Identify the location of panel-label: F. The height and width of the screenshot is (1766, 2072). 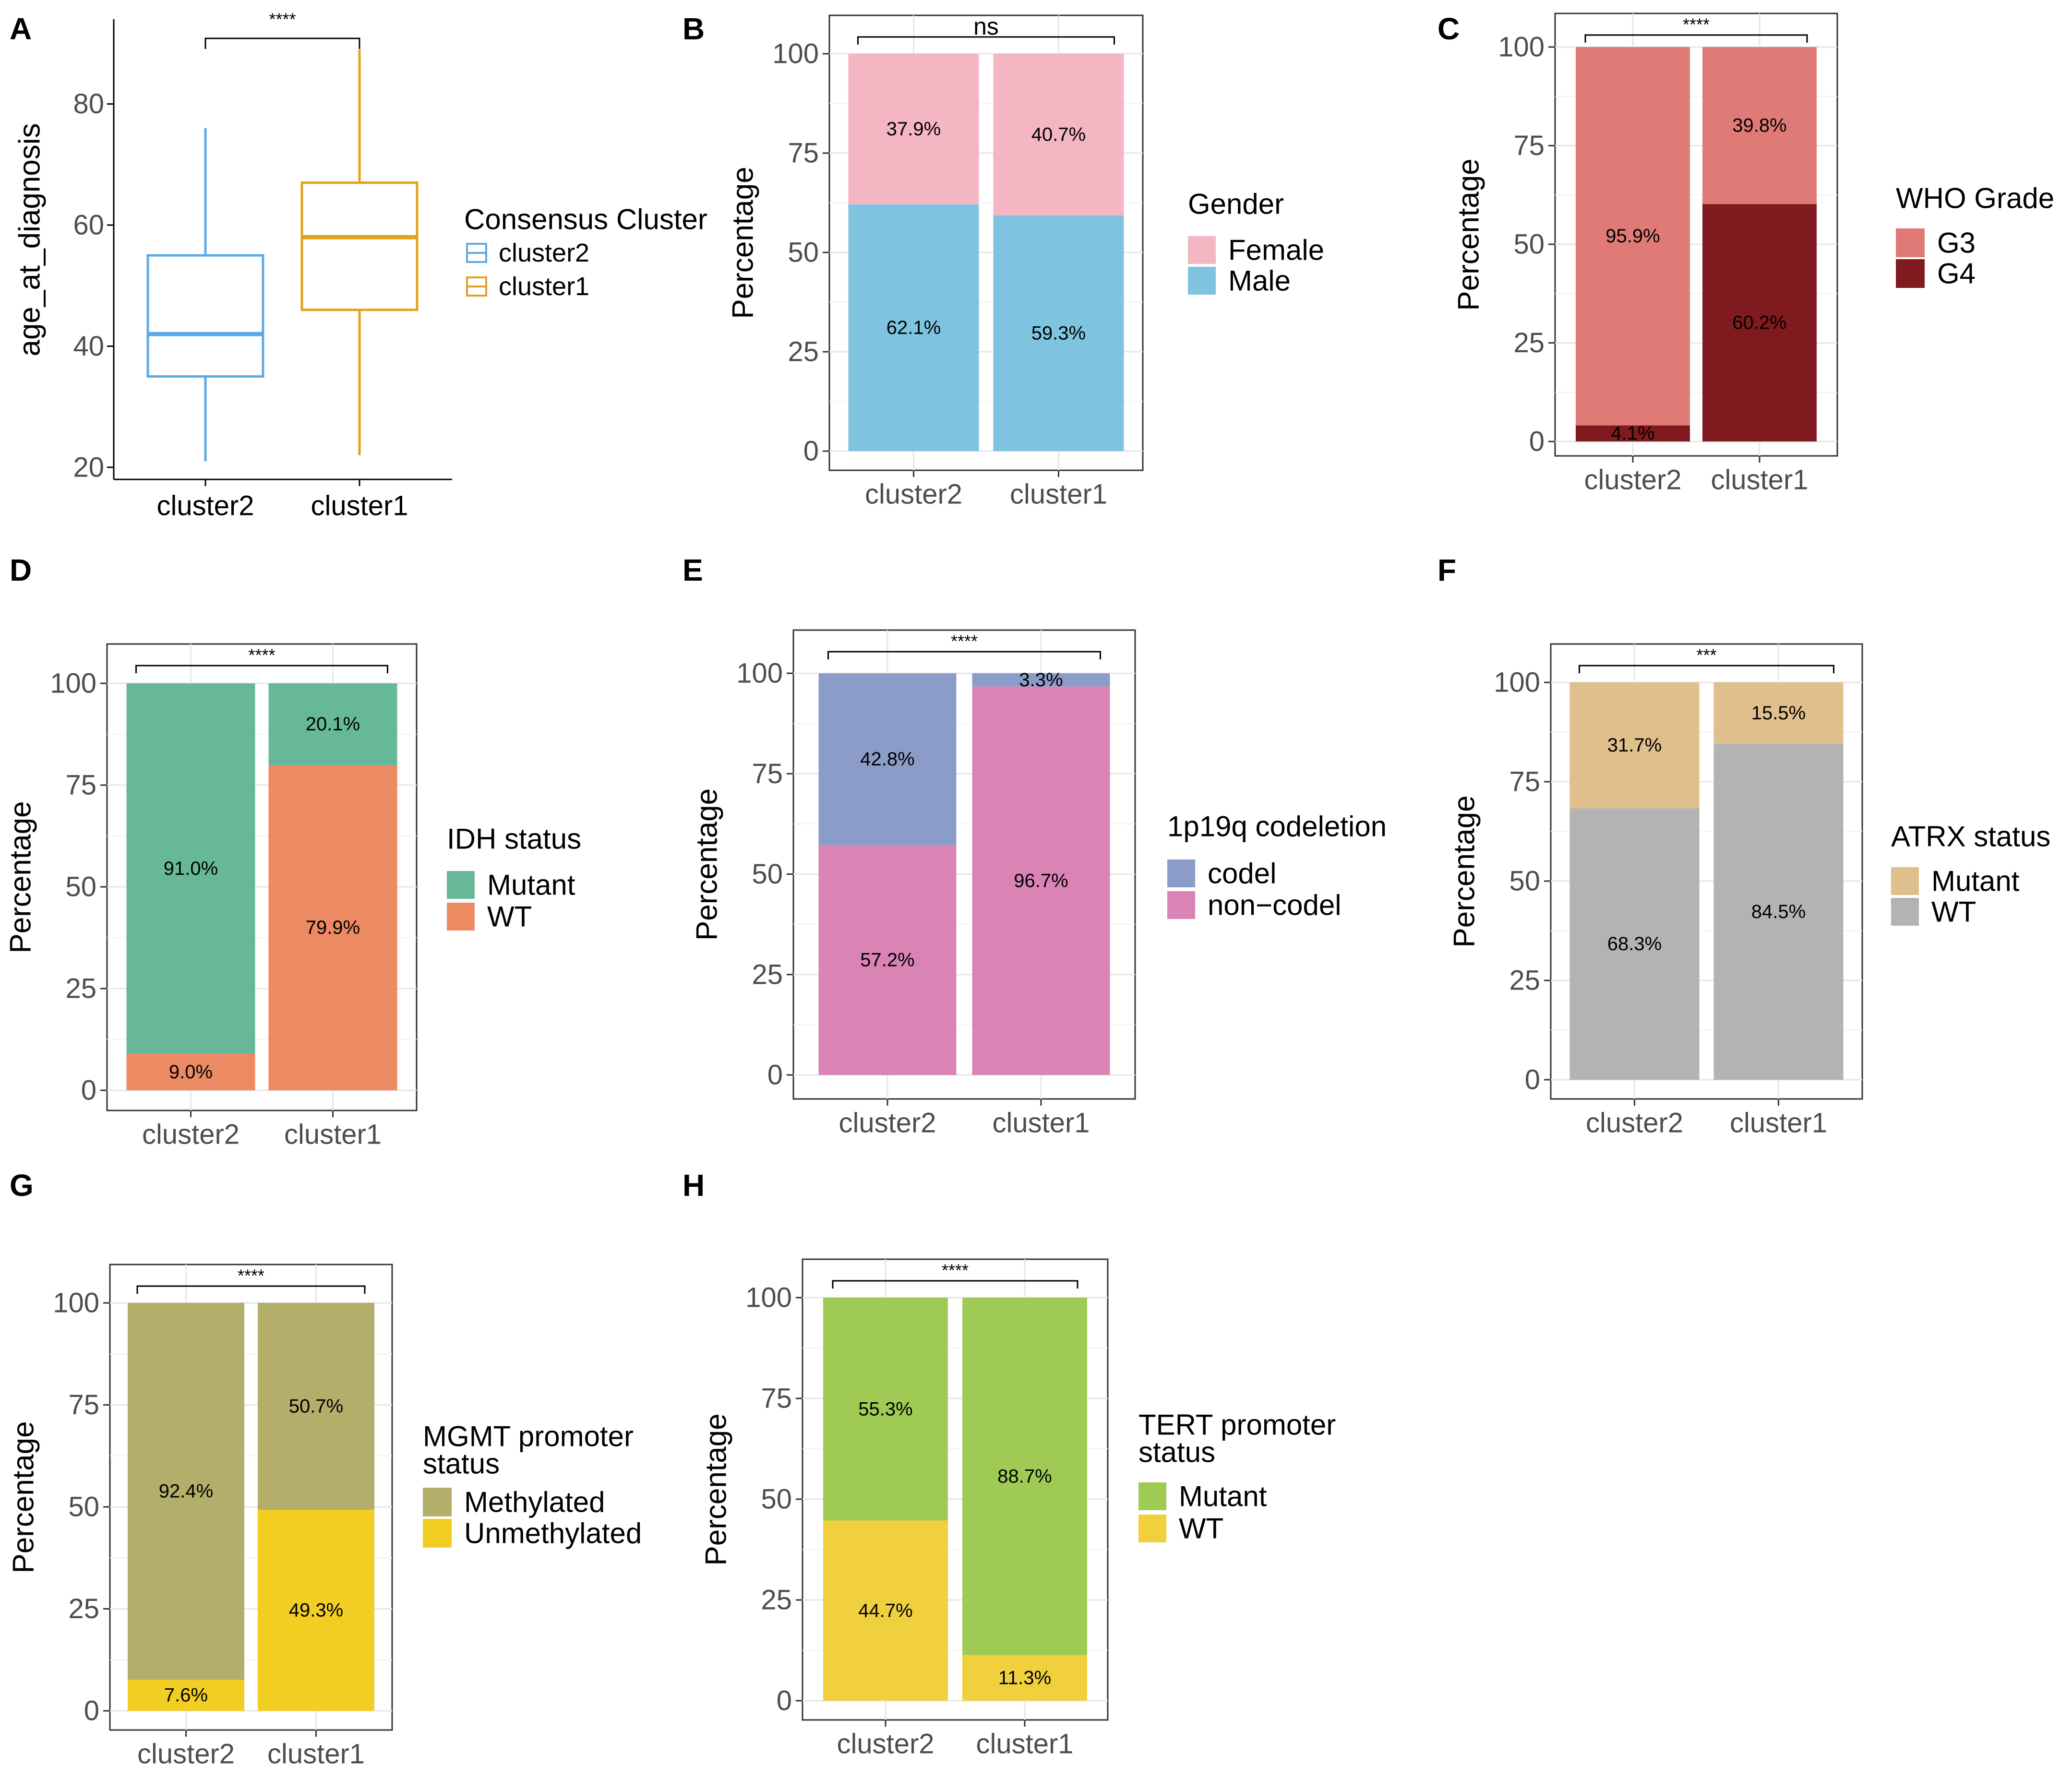
(1446, 570).